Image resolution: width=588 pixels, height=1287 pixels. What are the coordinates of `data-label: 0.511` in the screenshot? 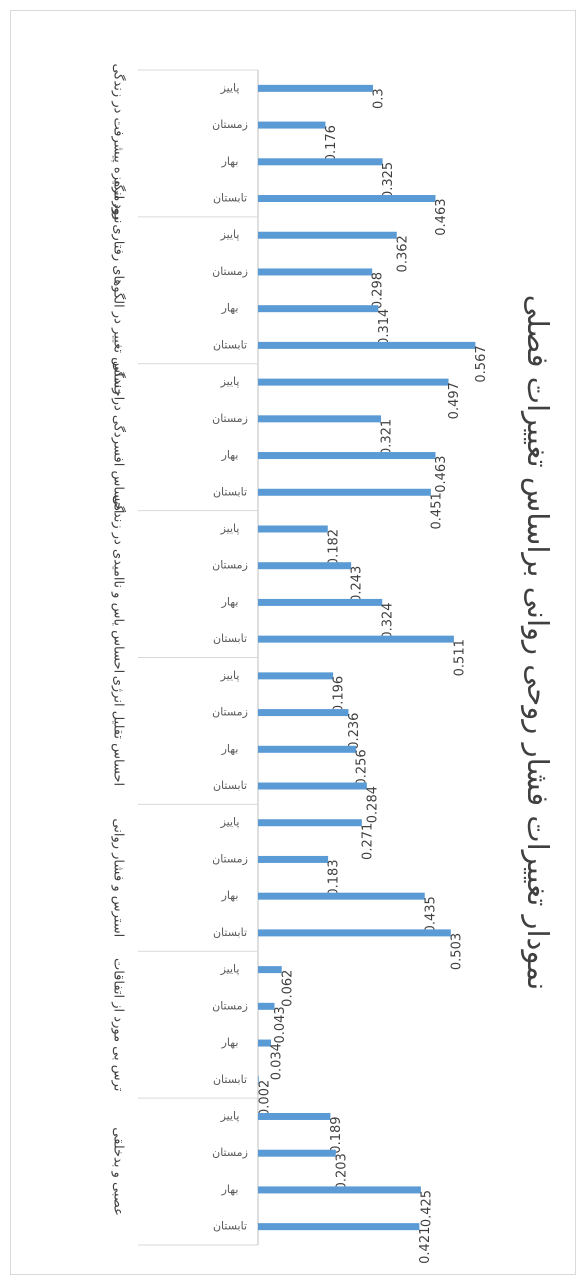 It's located at (459, 657).